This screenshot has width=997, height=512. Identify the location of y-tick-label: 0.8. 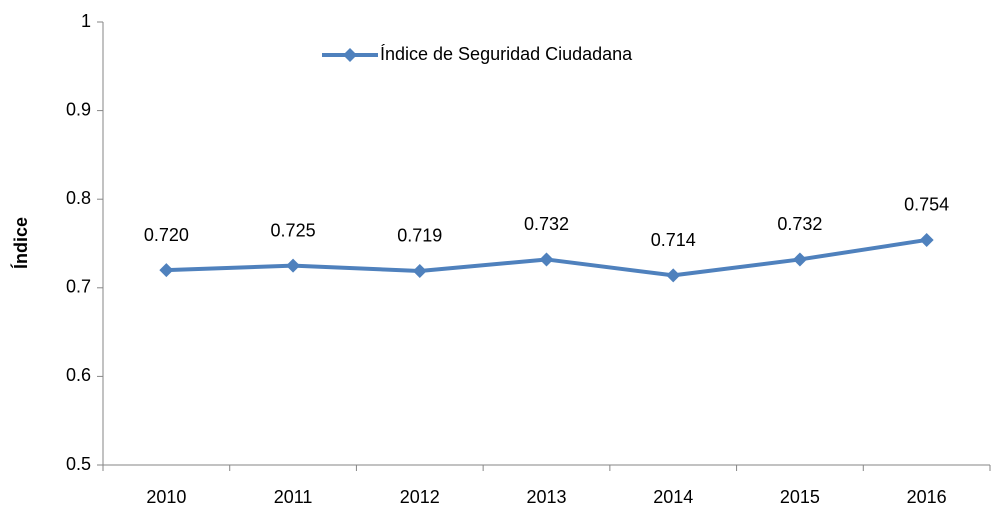
(78, 198).